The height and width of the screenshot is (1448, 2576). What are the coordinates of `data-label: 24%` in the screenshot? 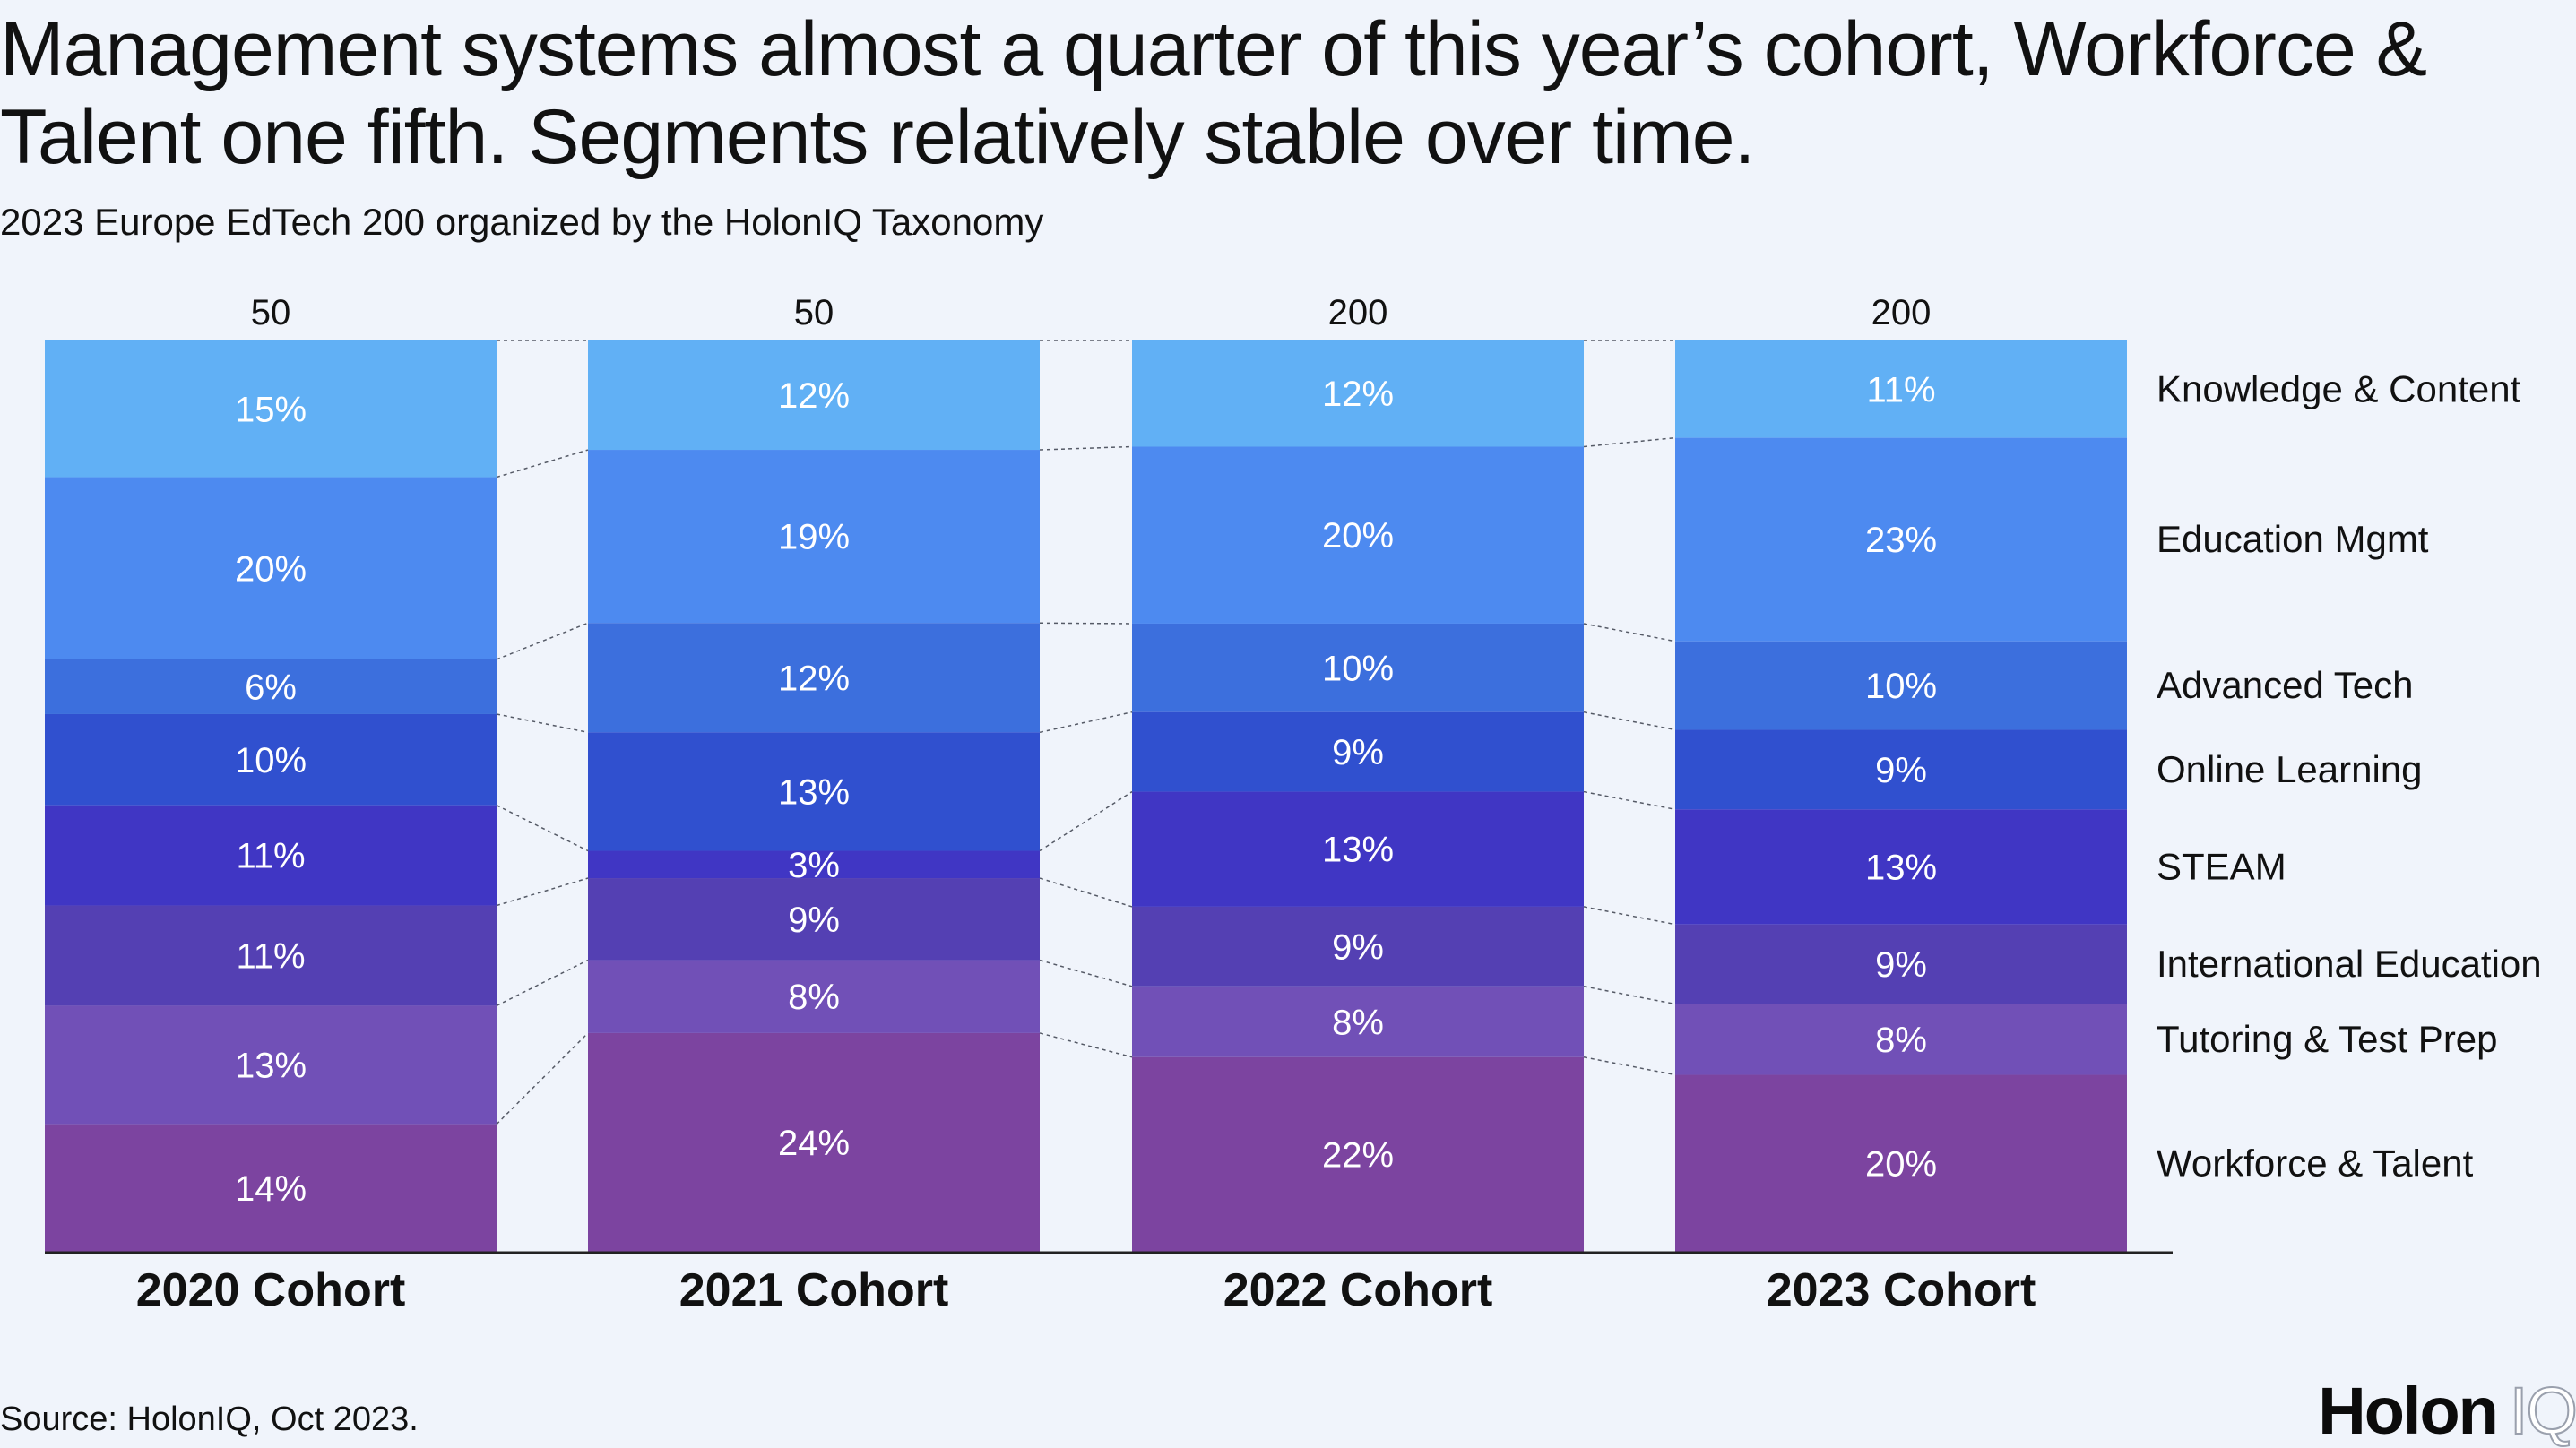 It's located at (814, 1143).